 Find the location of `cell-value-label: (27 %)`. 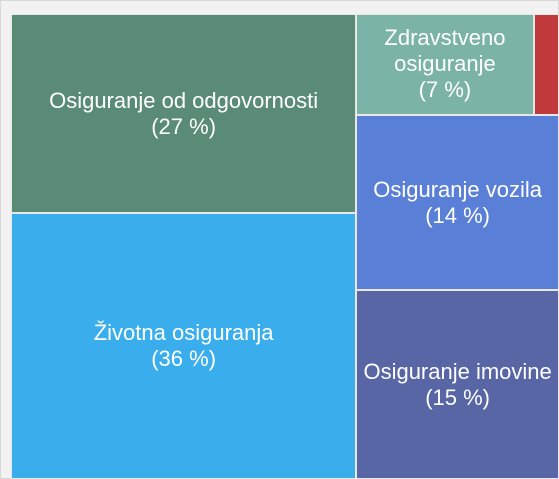

cell-value-label: (27 %) is located at coordinates (184, 126).